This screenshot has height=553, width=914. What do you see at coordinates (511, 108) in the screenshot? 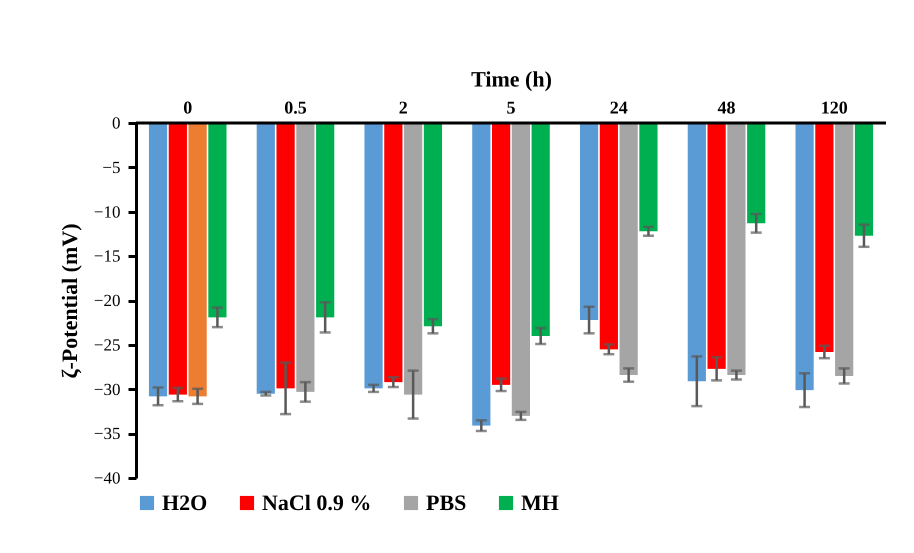
I see `x-tick-label: 5` at bounding box center [511, 108].